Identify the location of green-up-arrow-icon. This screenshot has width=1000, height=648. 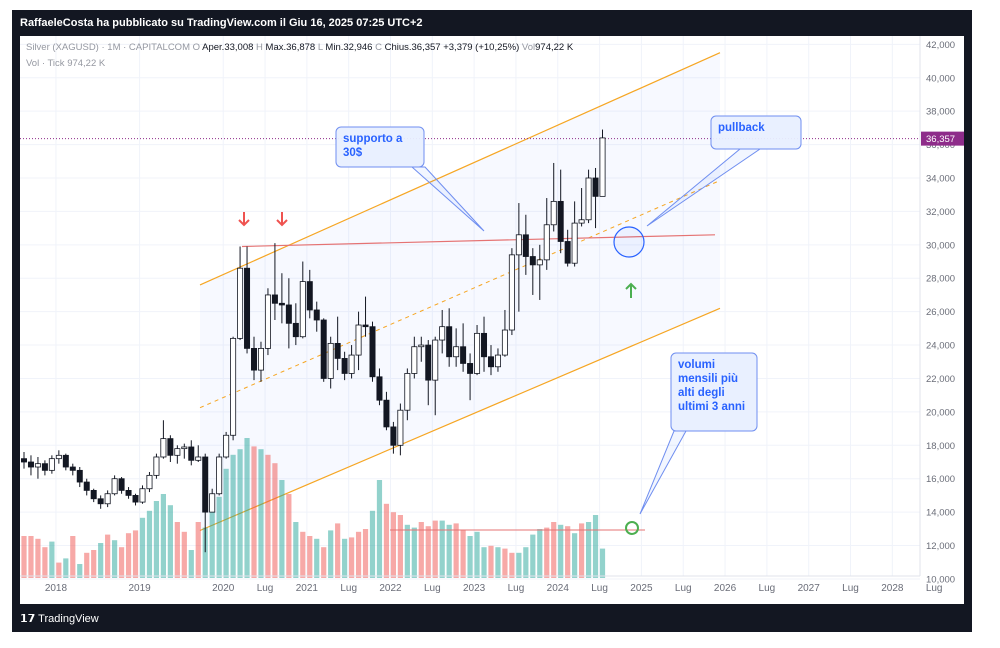
(631, 290).